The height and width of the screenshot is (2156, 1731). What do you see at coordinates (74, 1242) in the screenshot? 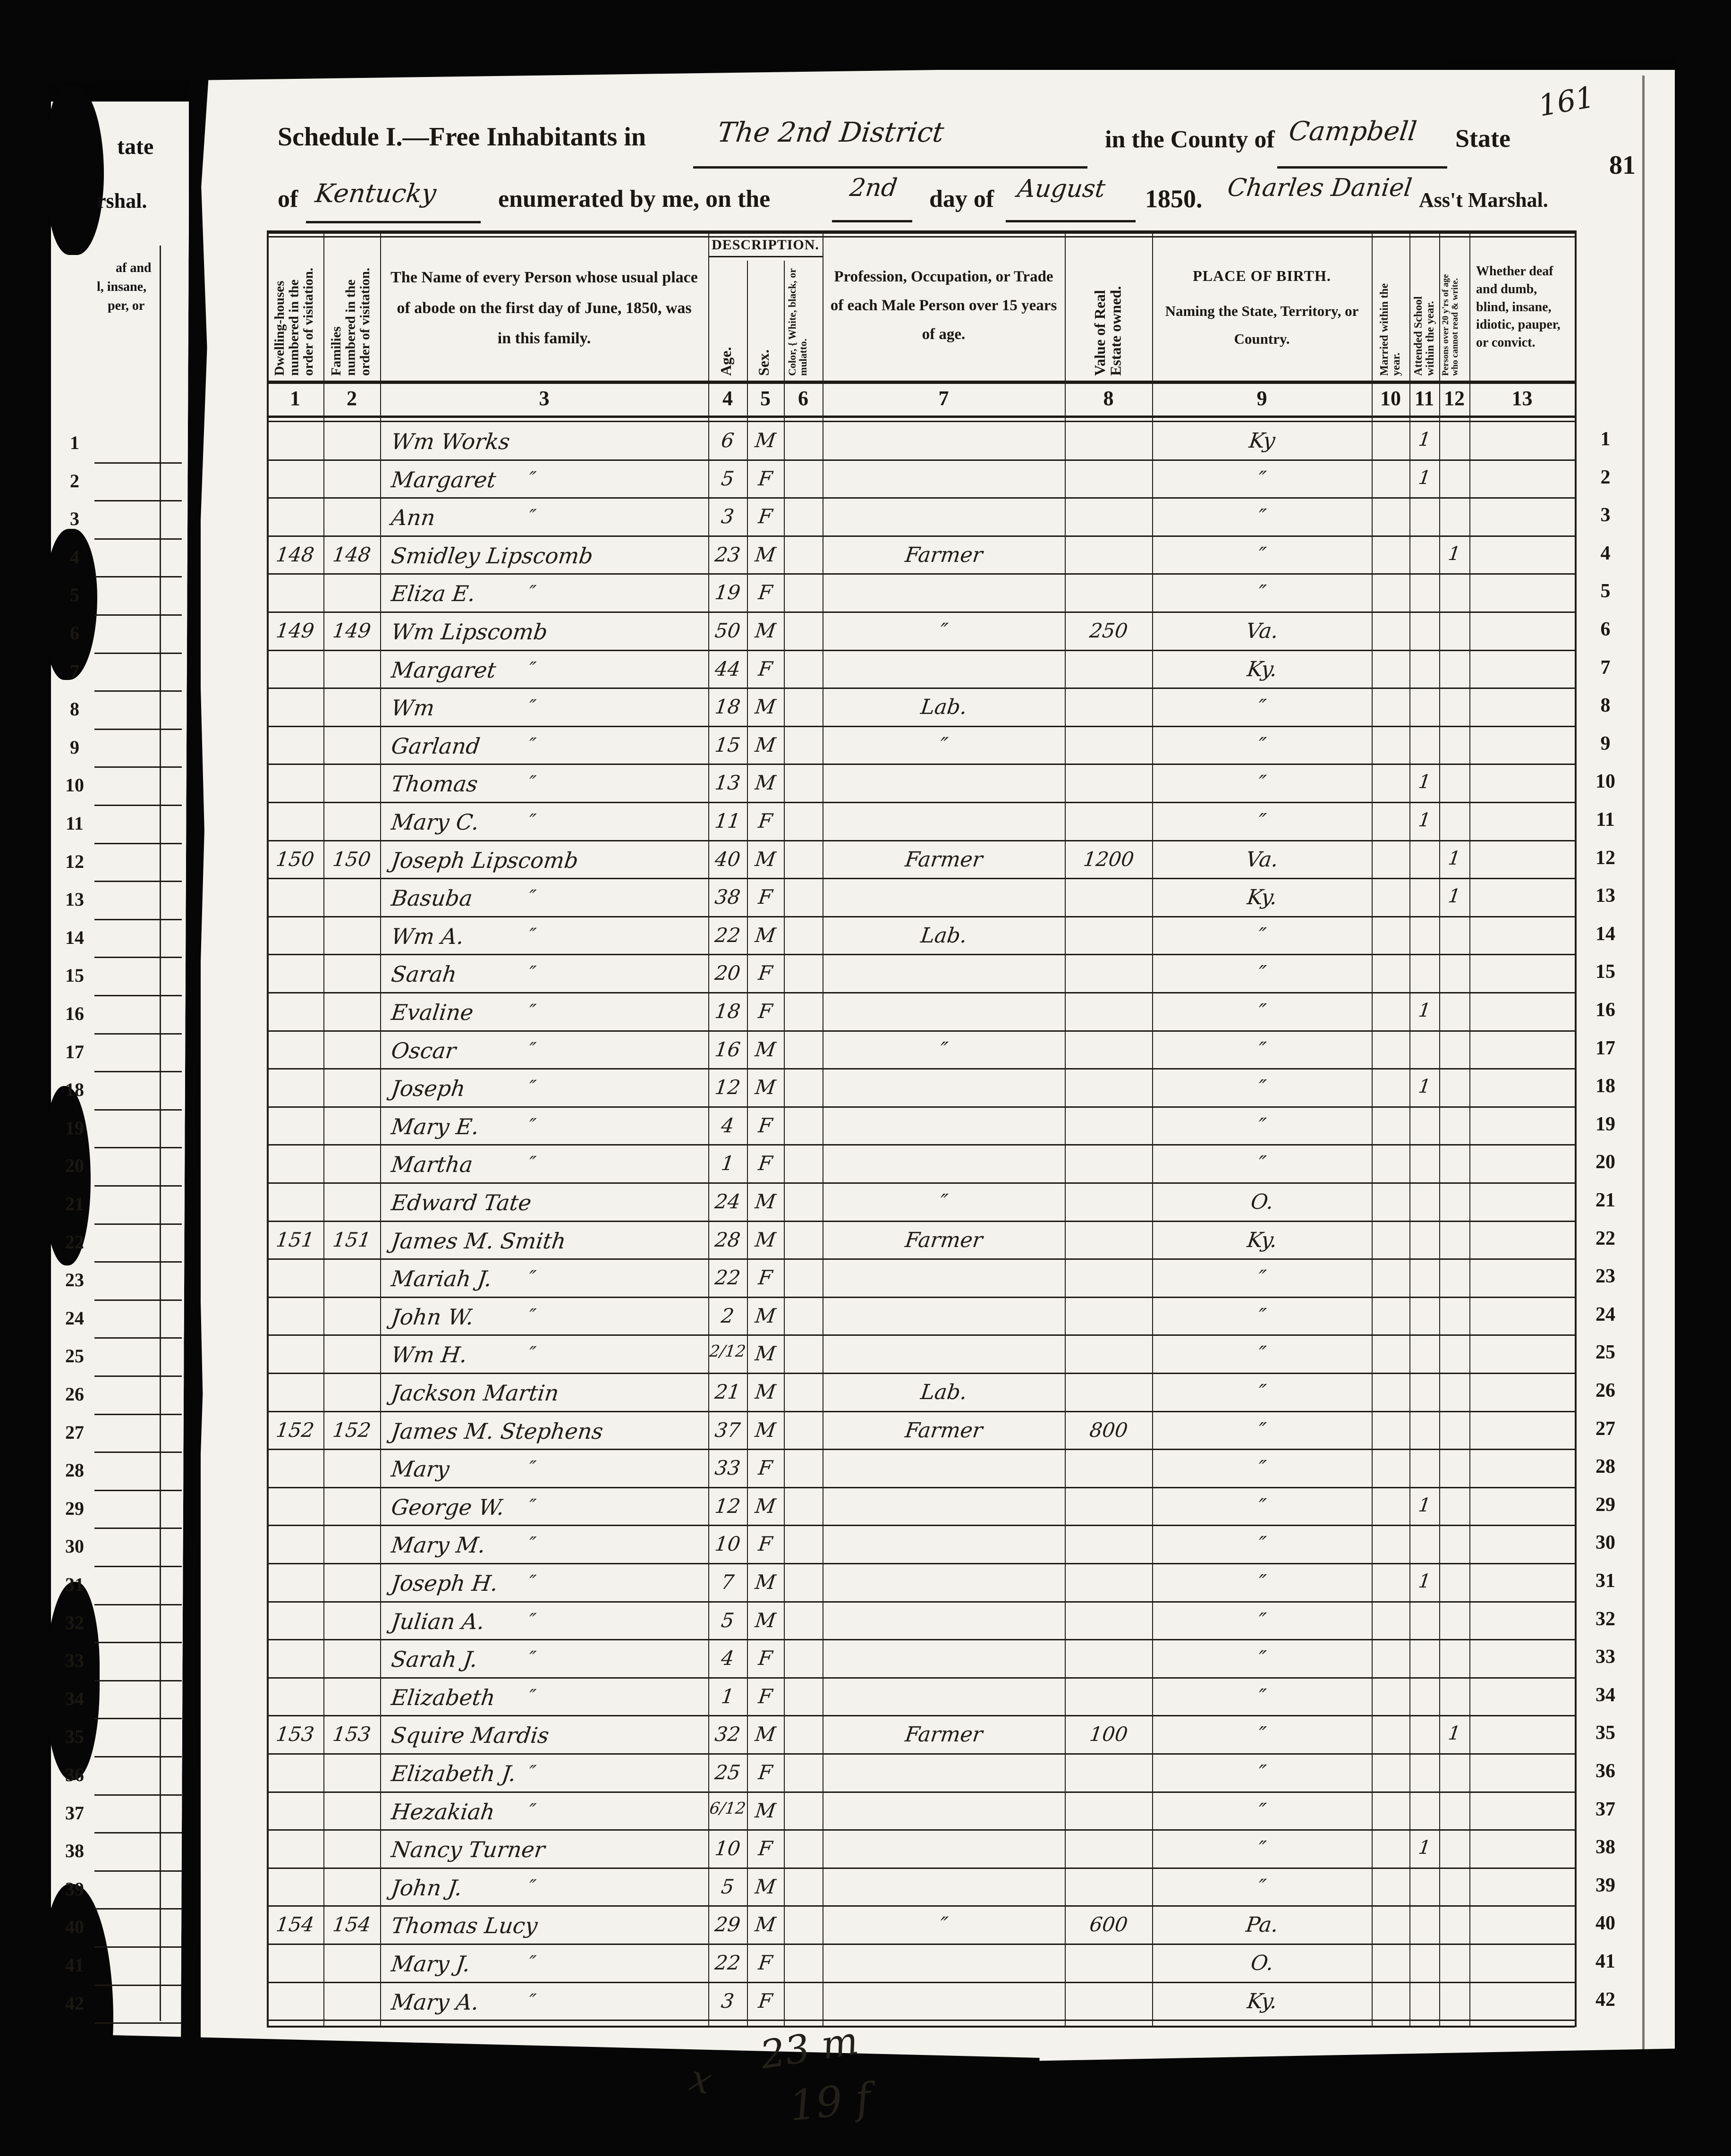
I see `line-number-left-strip: 22` at bounding box center [74, 1242].